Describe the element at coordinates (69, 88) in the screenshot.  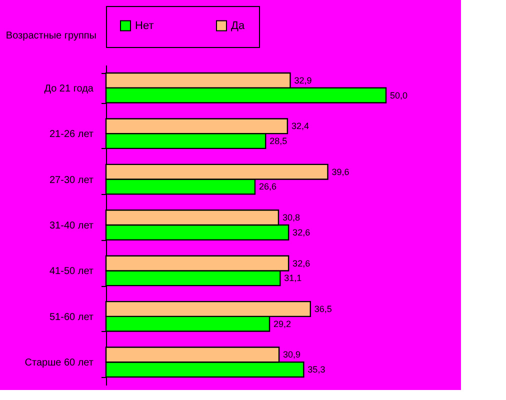
I see `y-tick-label: До 21 года` at that location.